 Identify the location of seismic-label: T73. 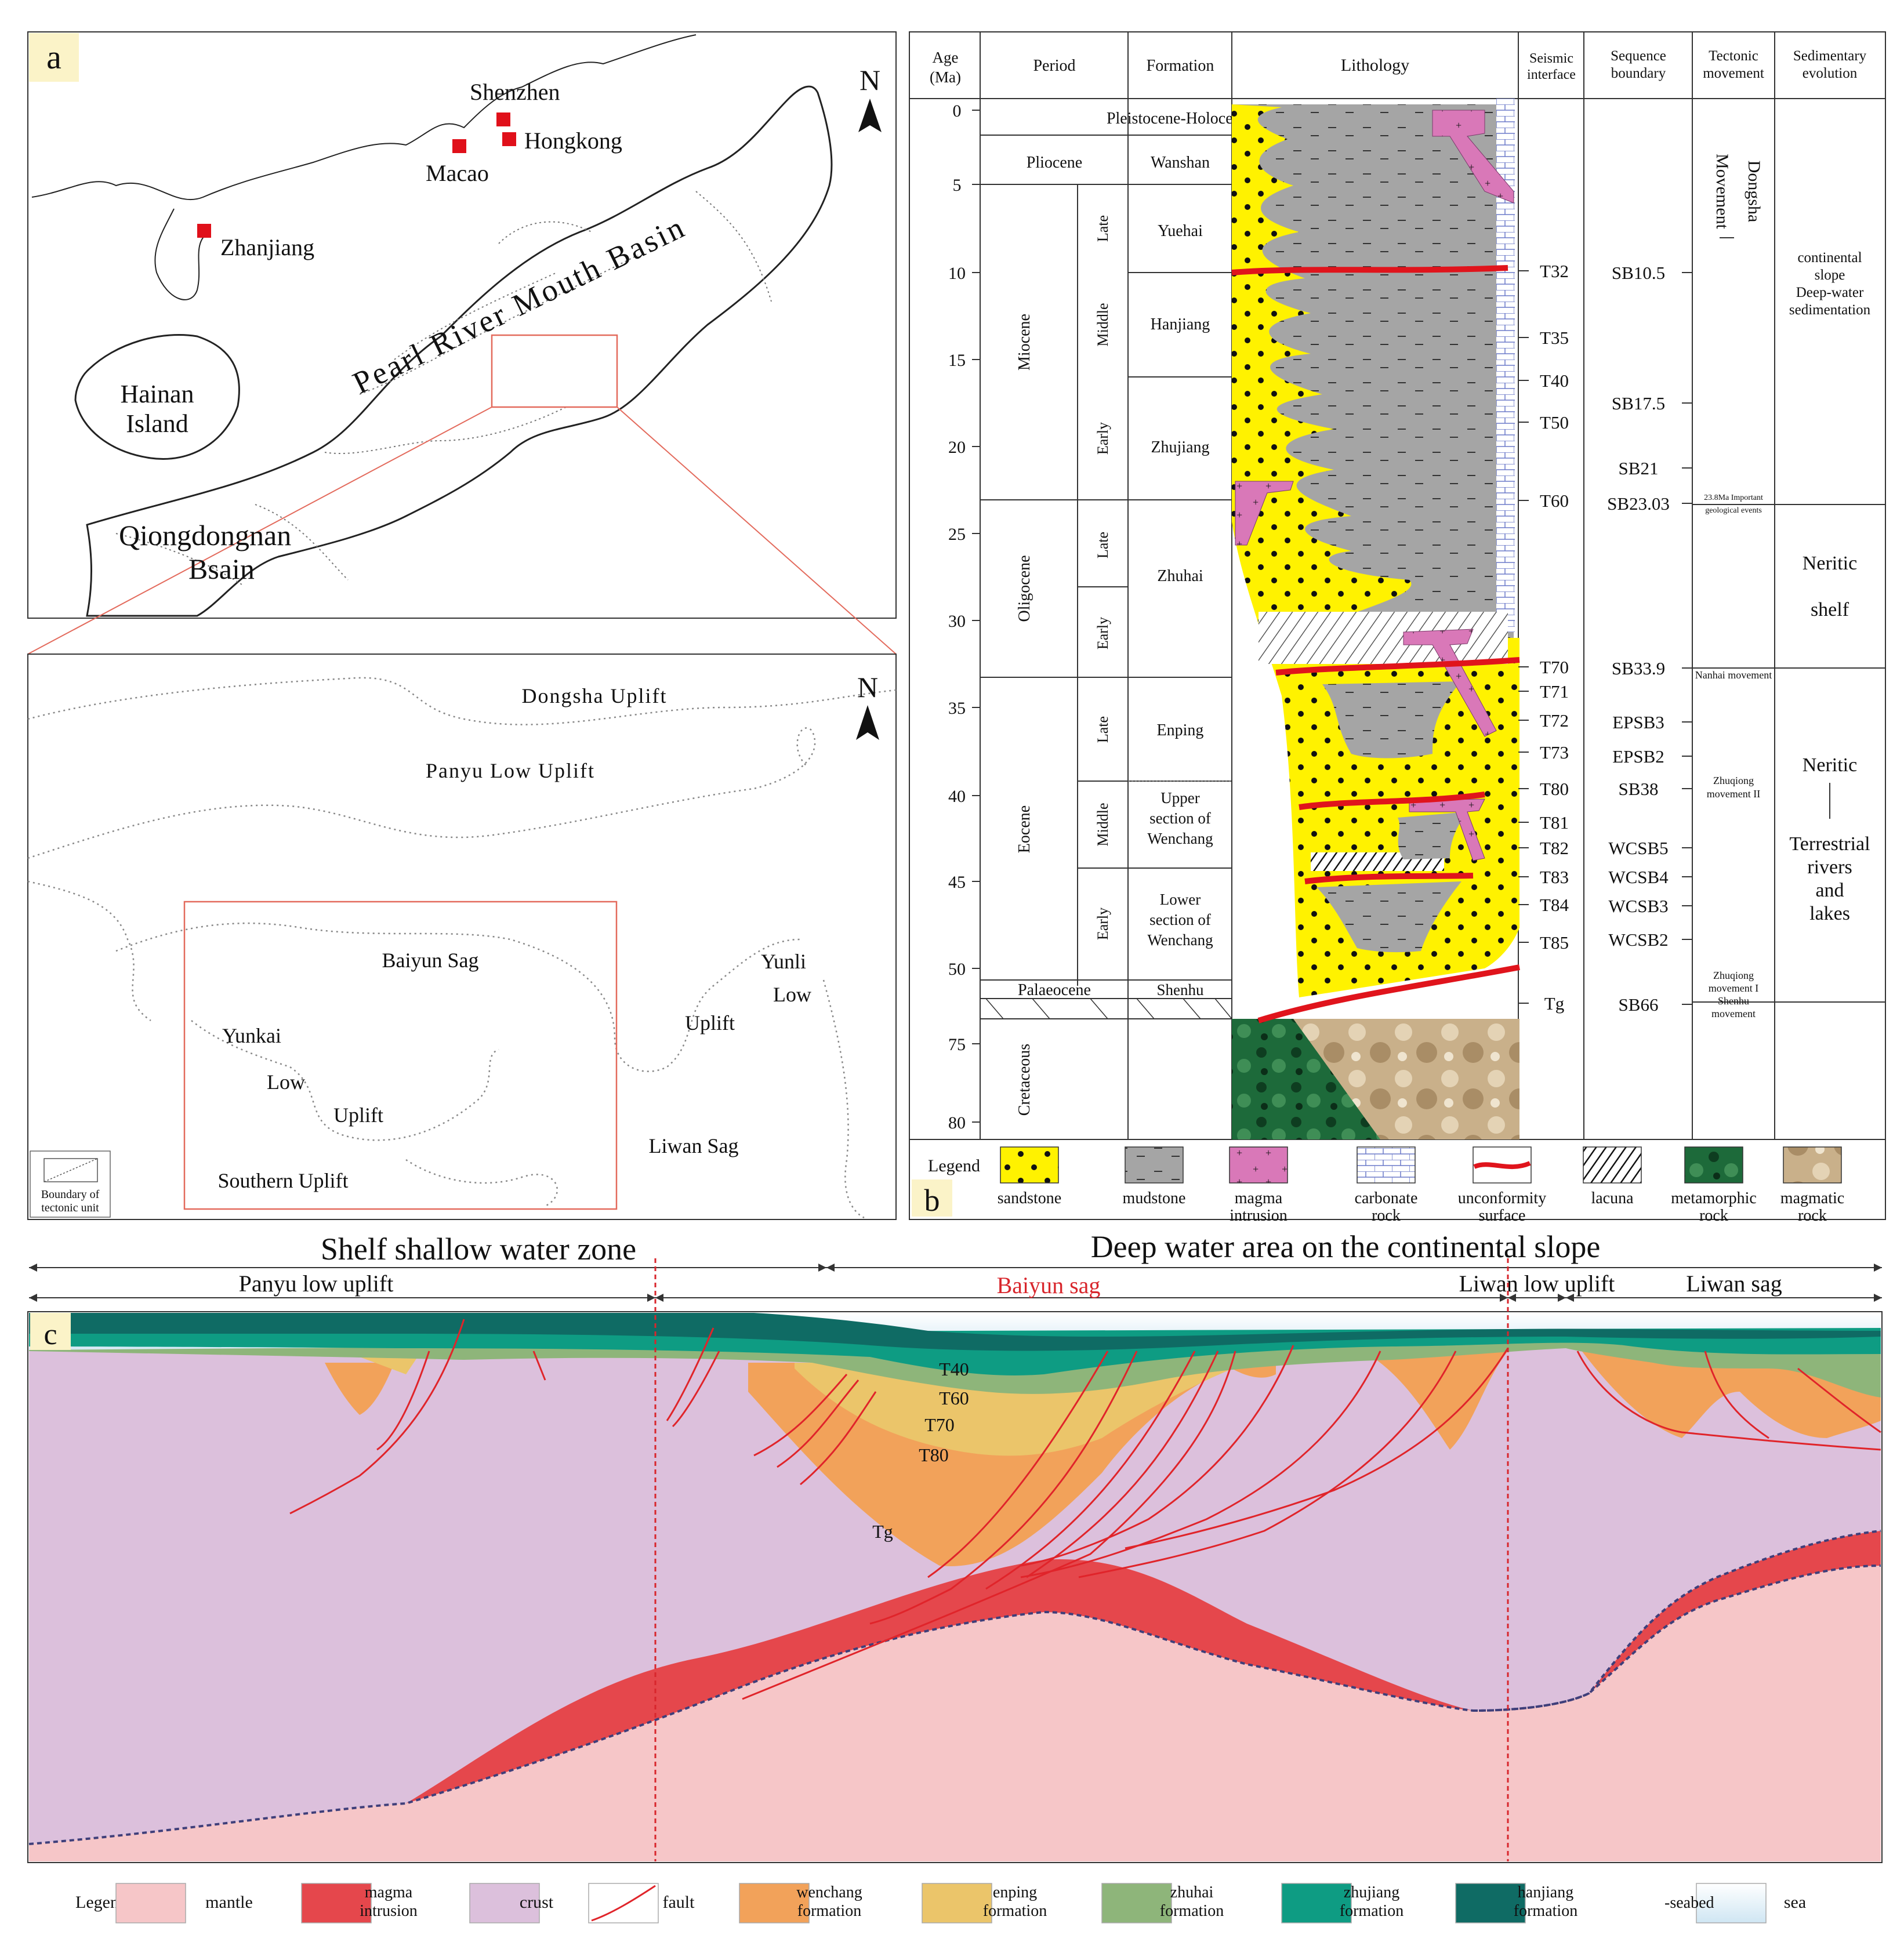
(1554, 752).